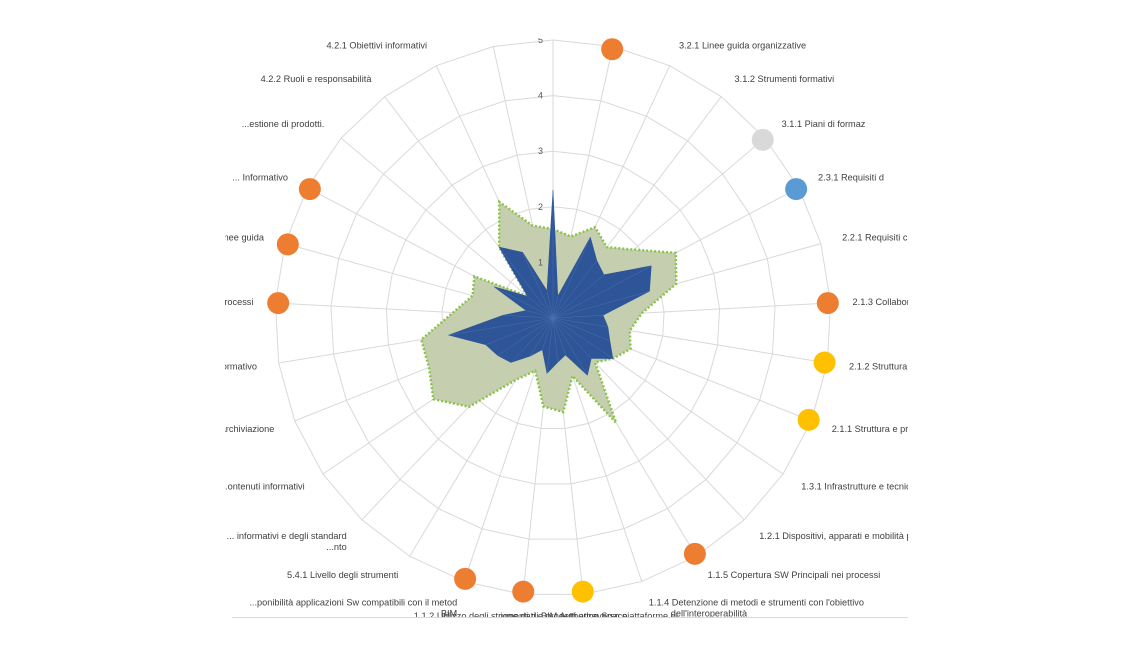  I want to click on category-label: ... informativi e degli standard ...nto, so click(287, 541).